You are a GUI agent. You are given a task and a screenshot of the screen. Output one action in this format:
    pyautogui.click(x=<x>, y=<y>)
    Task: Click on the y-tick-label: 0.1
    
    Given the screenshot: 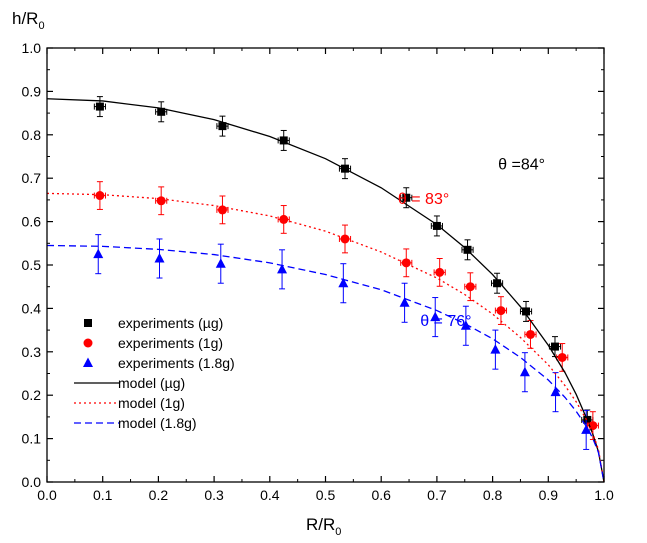 What is the action you would take?
    pyautogui.click(x=32, y=439)
    